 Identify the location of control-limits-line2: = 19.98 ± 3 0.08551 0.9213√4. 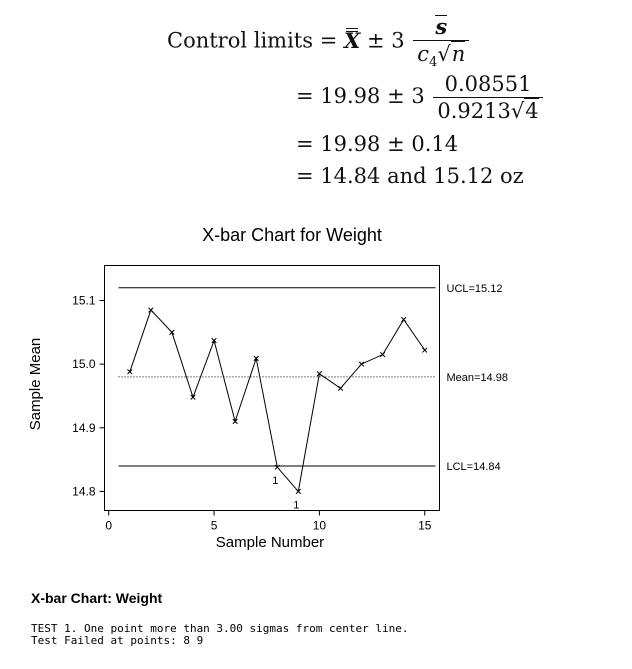
(419, 97).